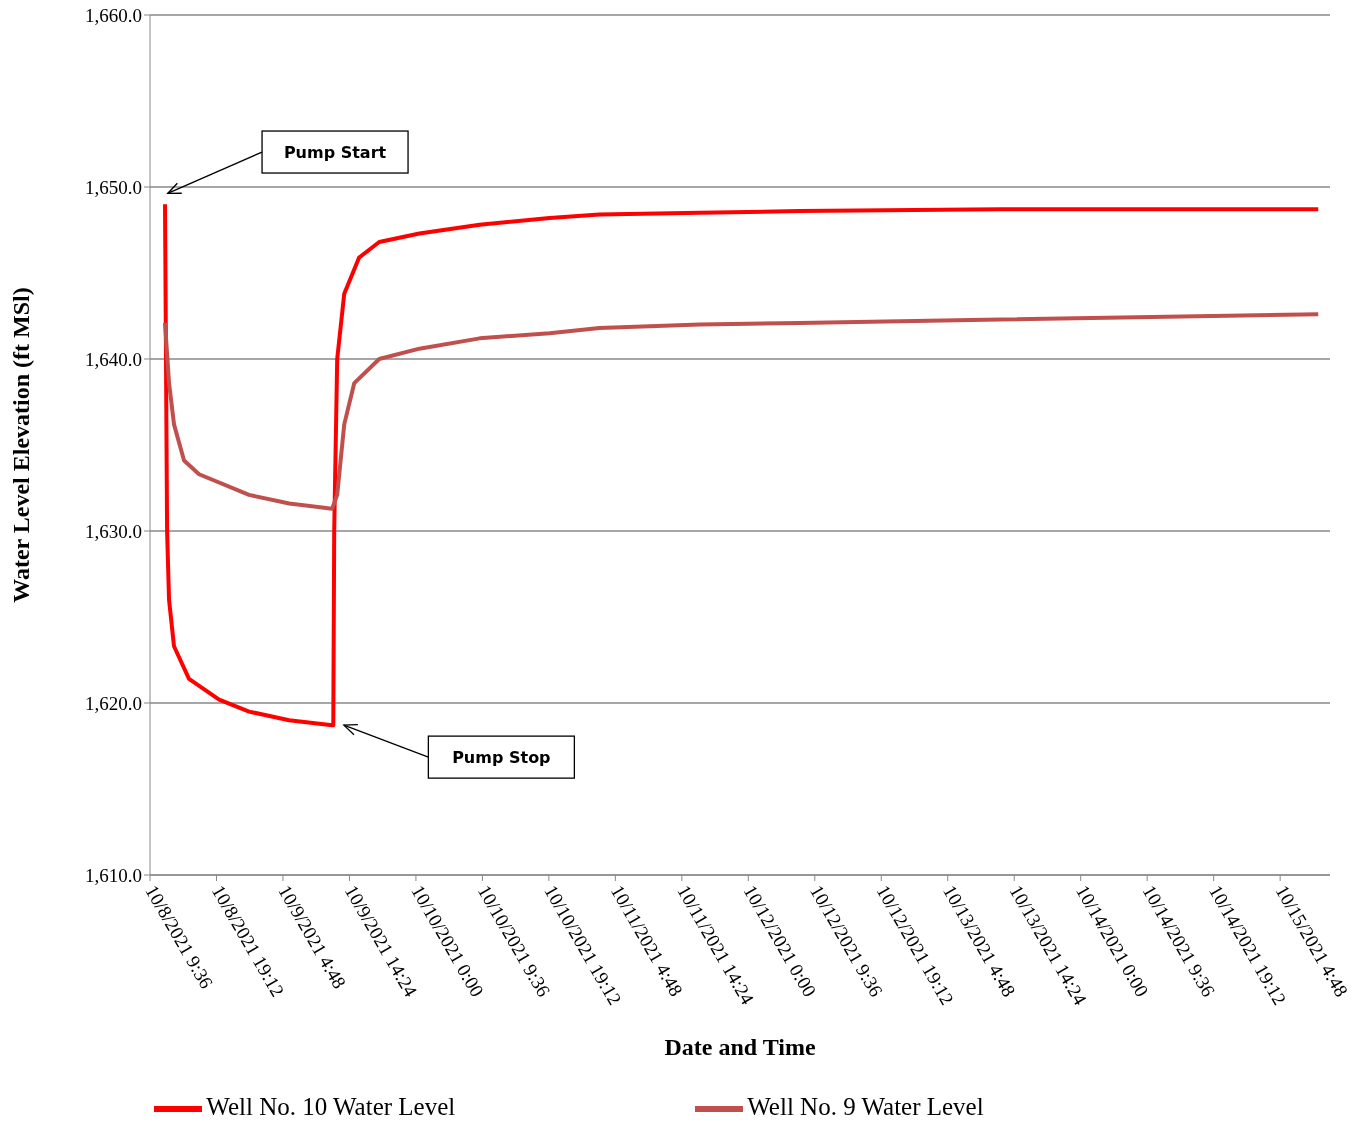  What do you see at coordinates (113, 531) in the screenshot?
I see `y-tick-label: 1,630.0` at bounding box center [113, 531].